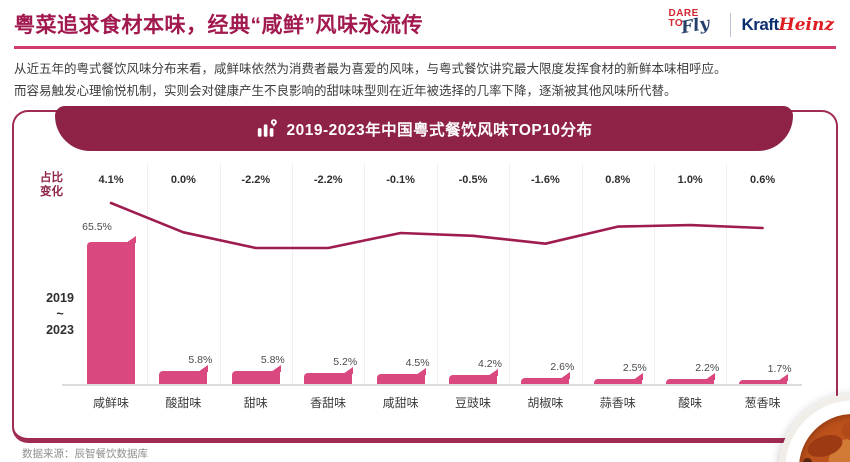  Describe the element at coordinates (60, 298) in the screenshot. I see `period-start-year: 2019` at that location.